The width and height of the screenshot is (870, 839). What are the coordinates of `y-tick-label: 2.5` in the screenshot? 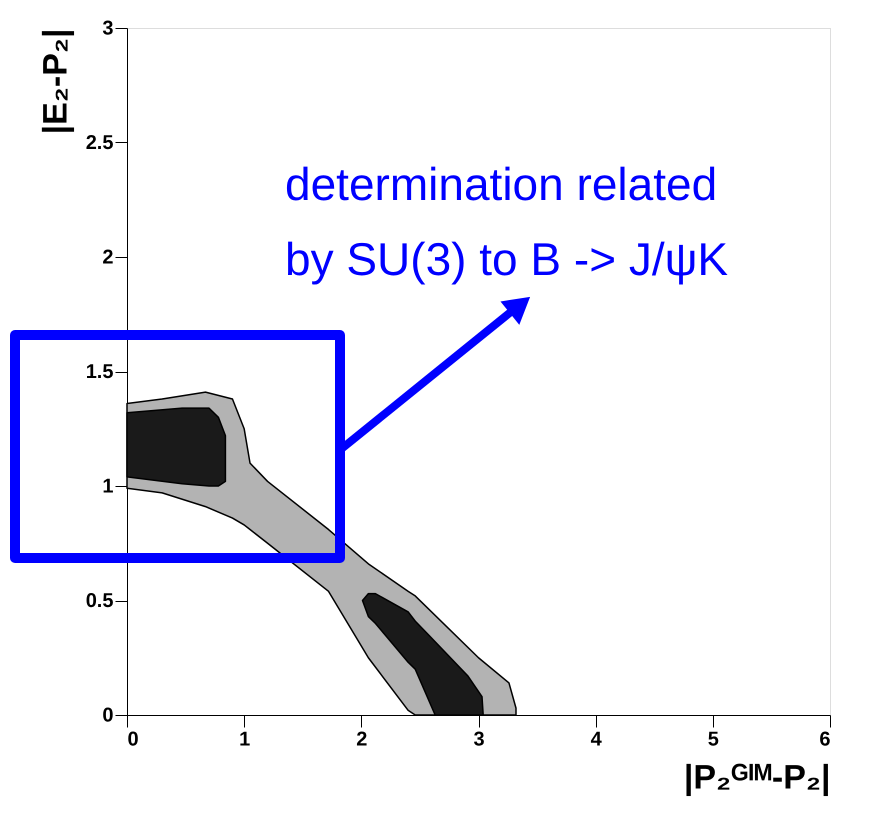 It's located at (100, 143).